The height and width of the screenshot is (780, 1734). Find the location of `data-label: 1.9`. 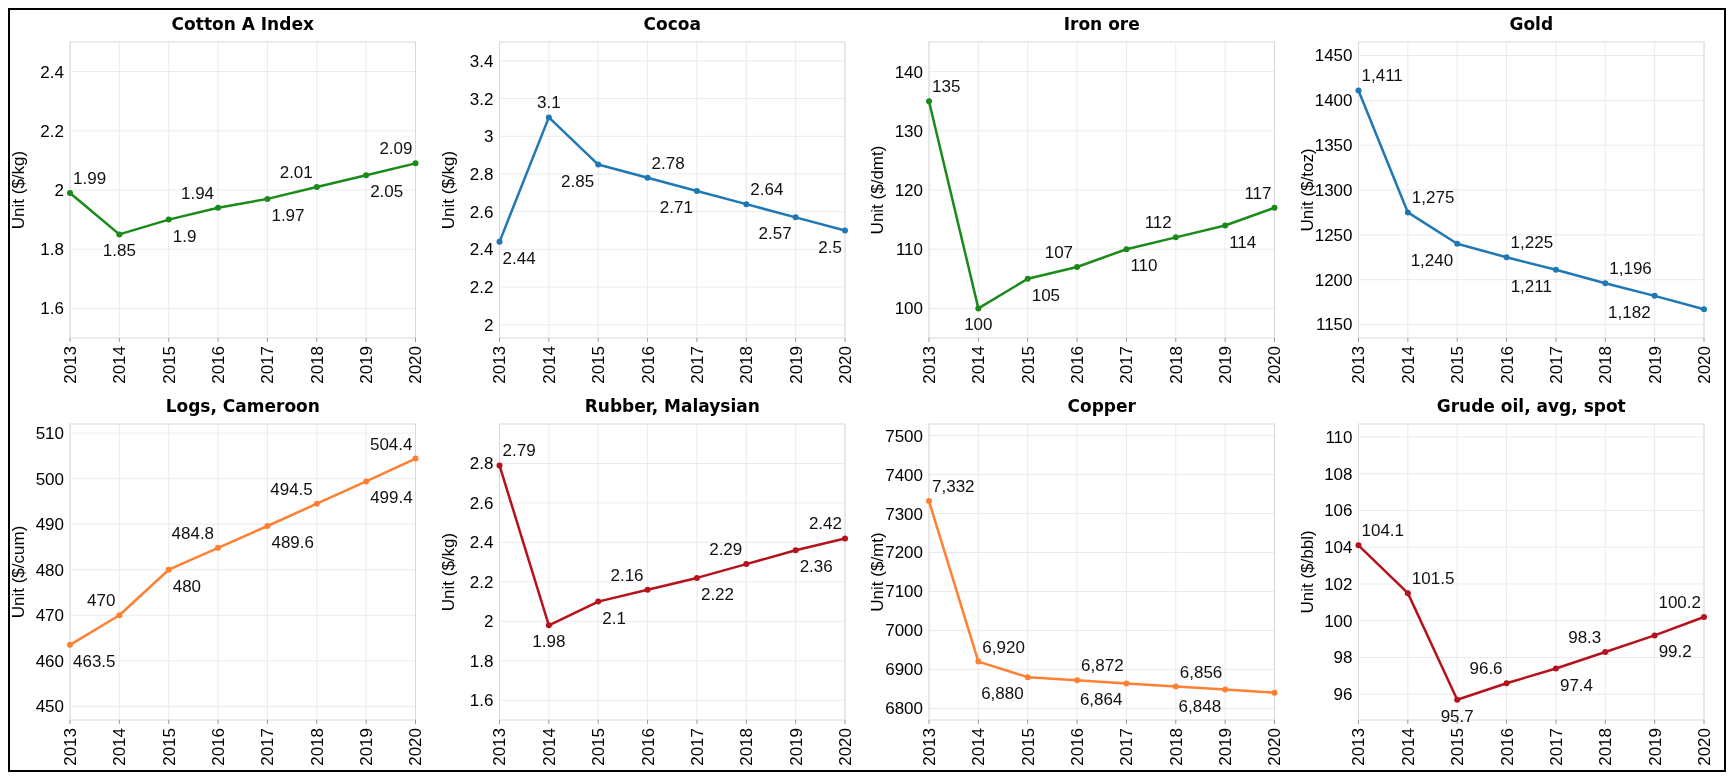

data-label: 1.9 is located at coordinates (184, 236).